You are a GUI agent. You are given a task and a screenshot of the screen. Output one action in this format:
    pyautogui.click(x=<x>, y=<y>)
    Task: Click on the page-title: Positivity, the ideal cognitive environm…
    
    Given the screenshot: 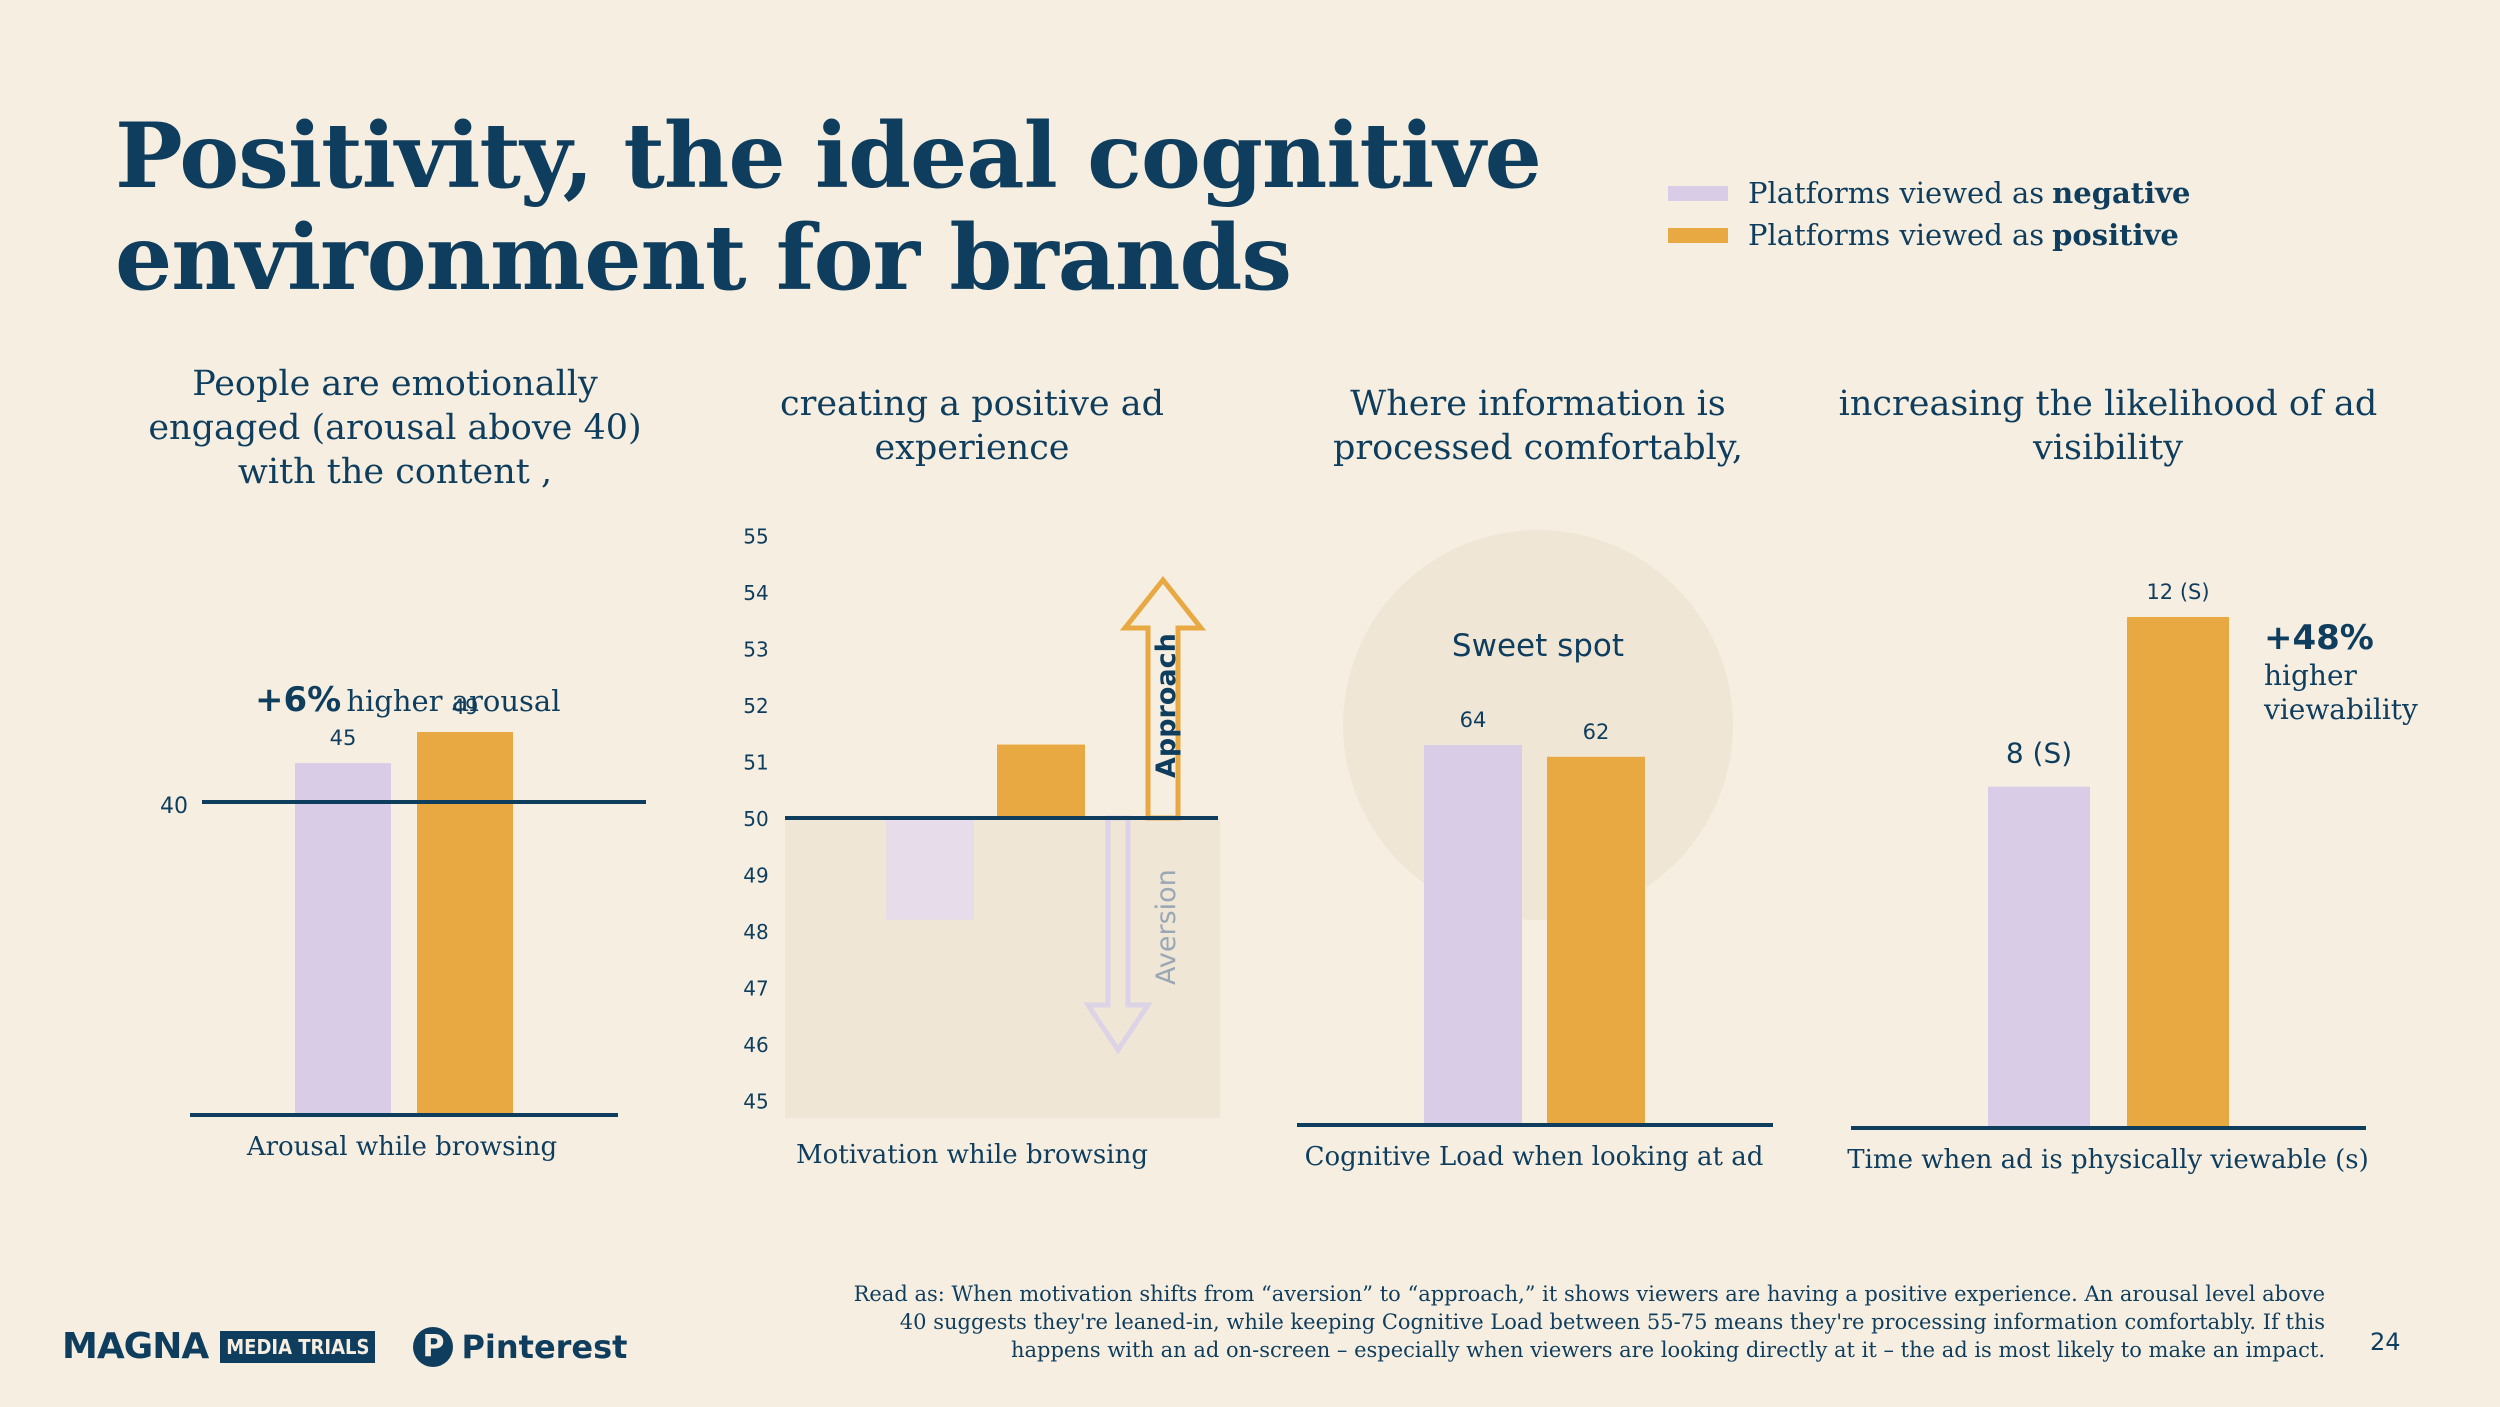 What is the action you would take?
    pyautogui.click(x=828, y=207)
    